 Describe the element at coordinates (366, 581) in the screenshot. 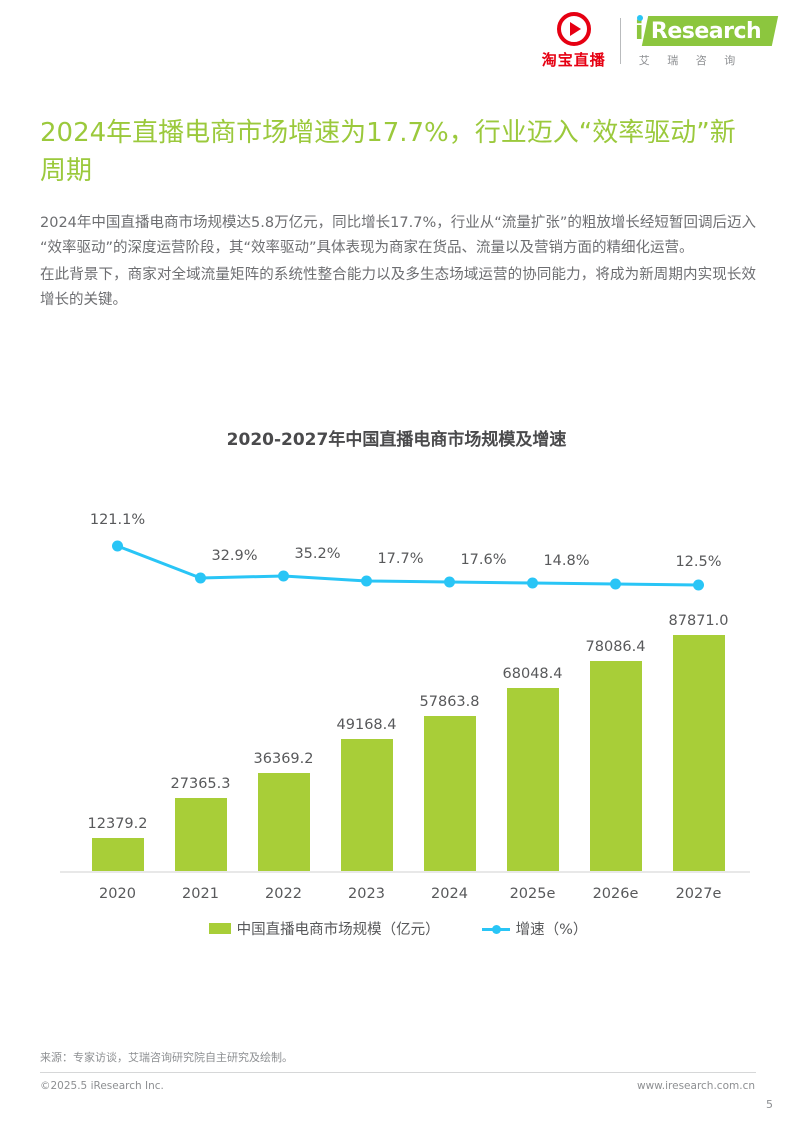

I see `growth-point-2023` at that location.